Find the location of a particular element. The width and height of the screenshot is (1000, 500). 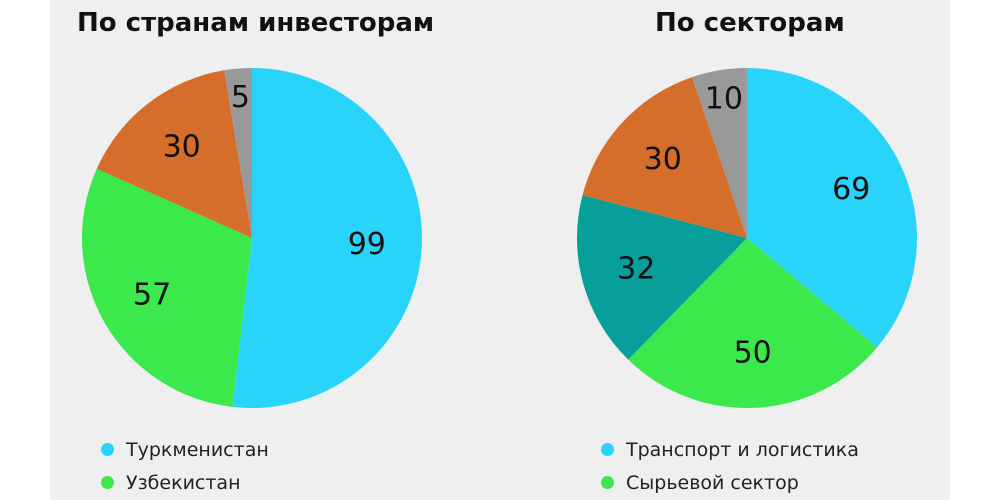

legend-label: Узбекистан is located at coordinates (183, 482).